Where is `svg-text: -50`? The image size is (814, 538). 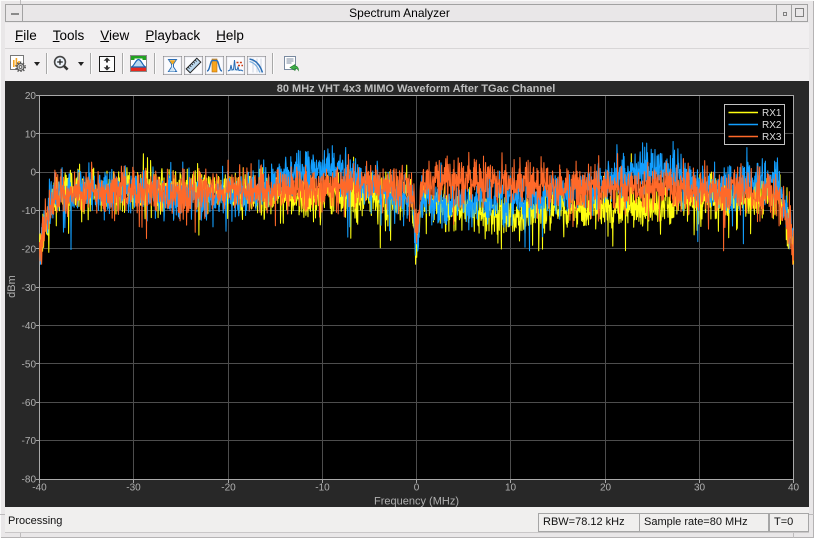
svg-text: -50 is located at coordinates (29, 364).